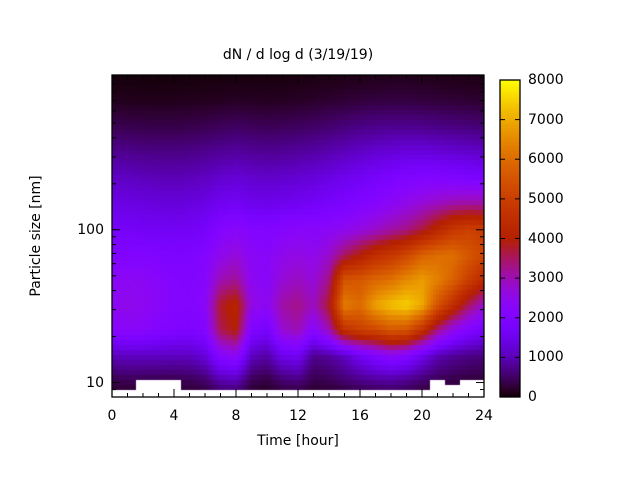  What do you see at coordinates (546, 119) in the screenshot?
I see `colorbar-tick-label: 7000` at bounding box center [546, 119].